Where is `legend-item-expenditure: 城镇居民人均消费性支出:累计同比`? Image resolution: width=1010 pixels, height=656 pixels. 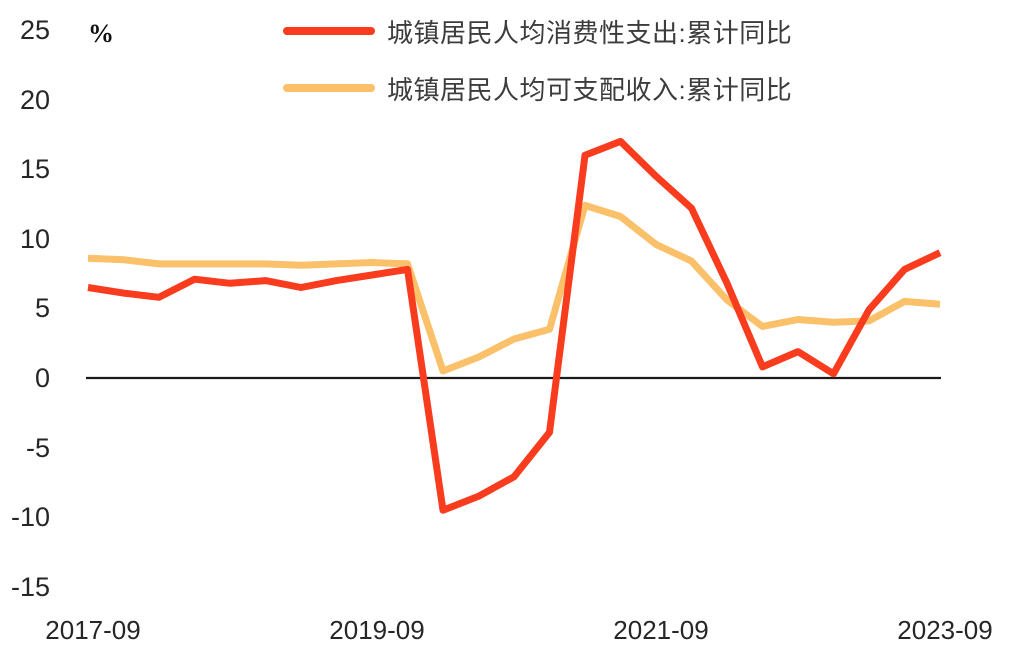 legend-item-expenditure: 城镇居民人均消费性支出:累计同比 is located at coordinates (537, 31).